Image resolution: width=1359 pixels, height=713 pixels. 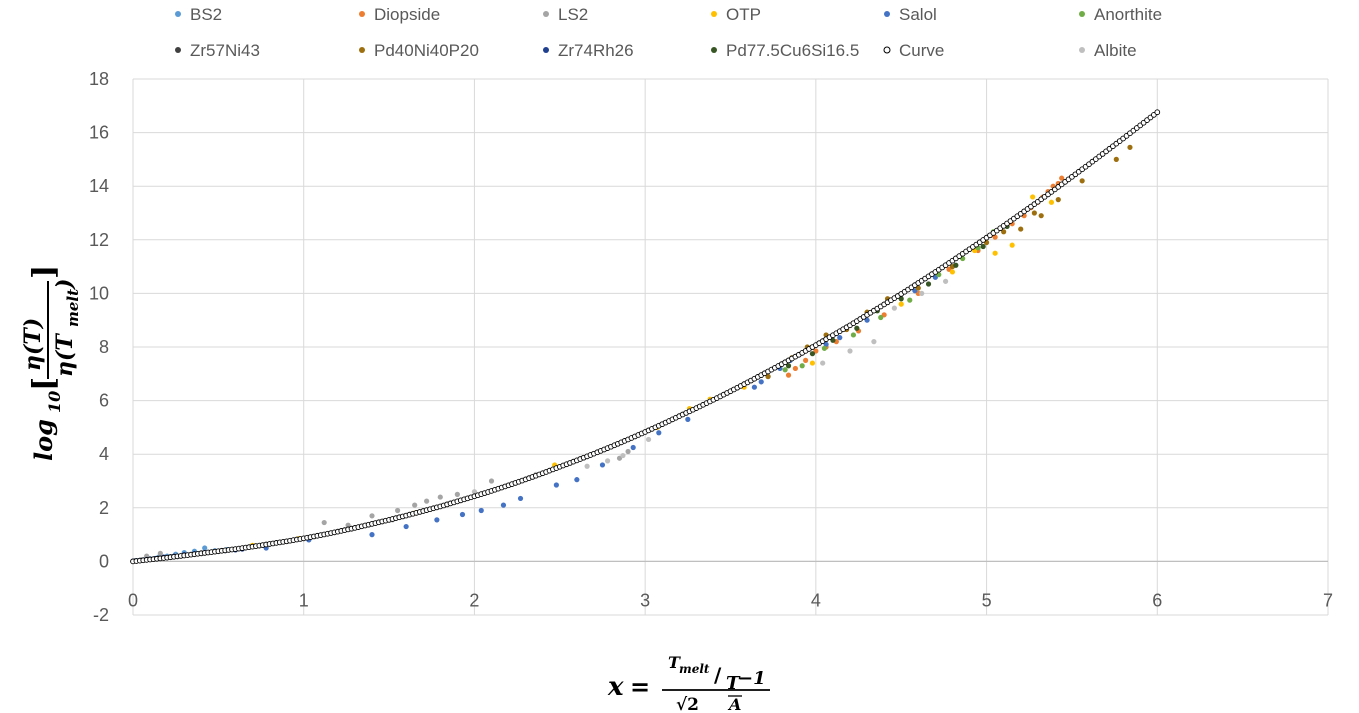 I want to click on legend-item: Pd77.5Cu6Si16.5, so click(x=785, y=50).